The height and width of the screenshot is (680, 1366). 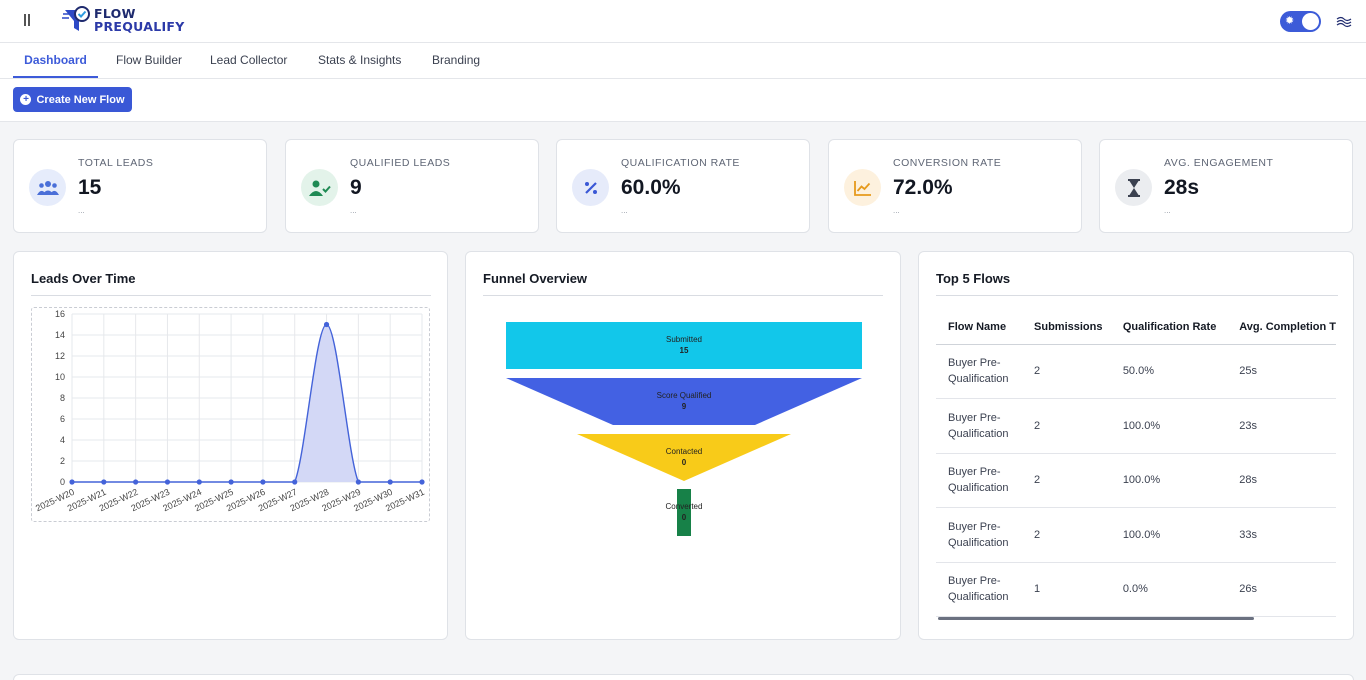 What do you see at coordinates (62, 482) in the screenshot?
I see `y-tick-label: 0` at bounding box center [62, 482].